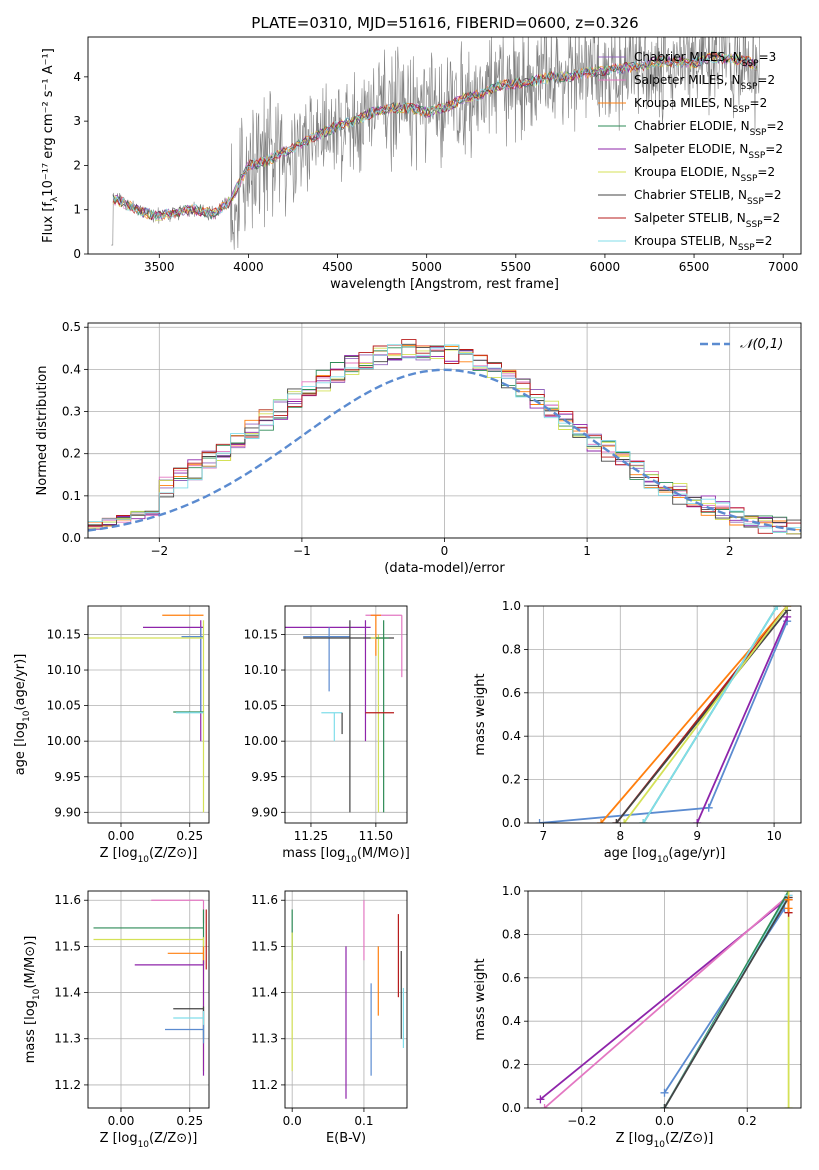  I want to click on legend-entry-rest: =3, so click(768, 57).